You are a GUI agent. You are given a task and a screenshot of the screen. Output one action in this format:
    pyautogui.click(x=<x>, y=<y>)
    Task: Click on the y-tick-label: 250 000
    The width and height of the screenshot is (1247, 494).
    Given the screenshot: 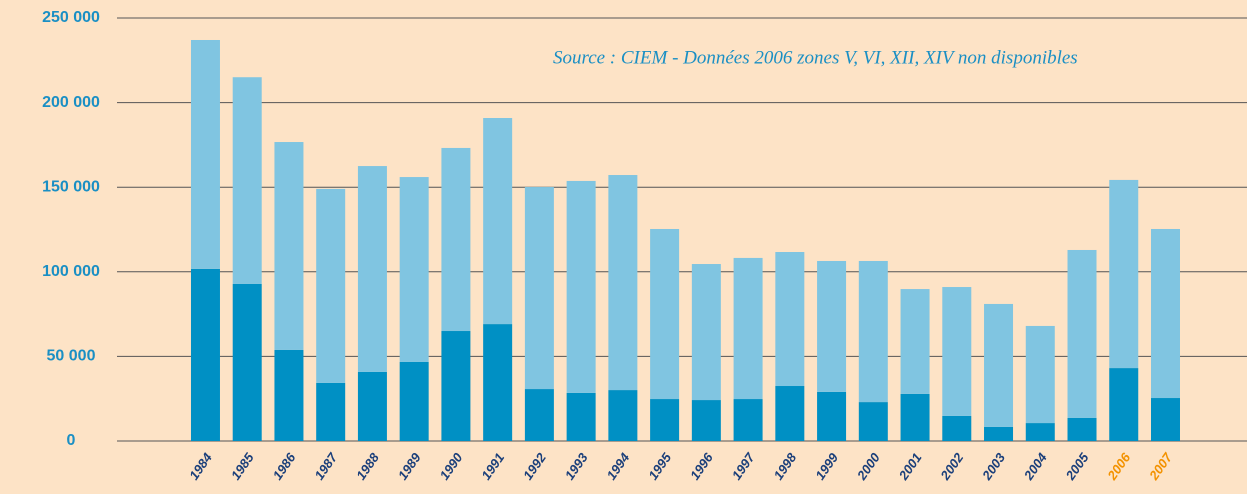 What is the action you would take?
    pyautogui.click(x=71, y=17)
    